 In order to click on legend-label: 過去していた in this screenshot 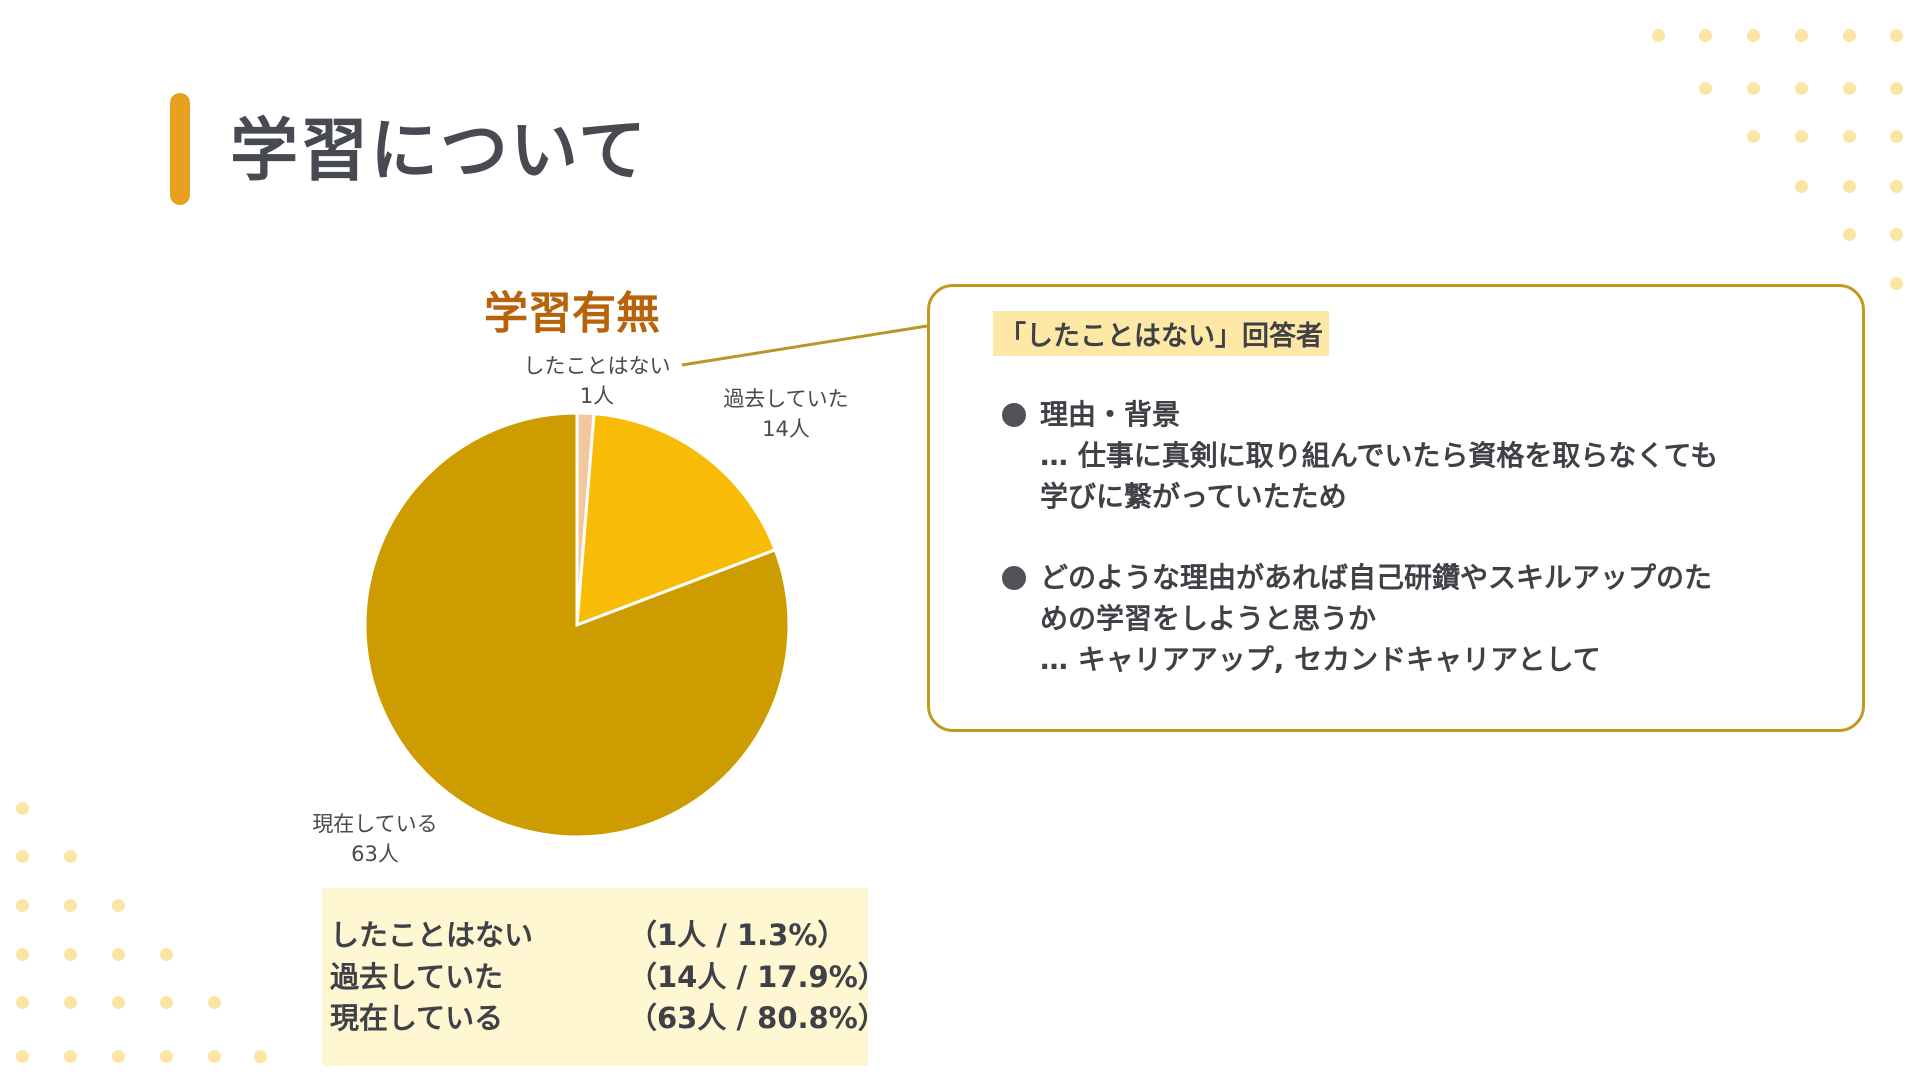, I will do `click(417, 977)`.